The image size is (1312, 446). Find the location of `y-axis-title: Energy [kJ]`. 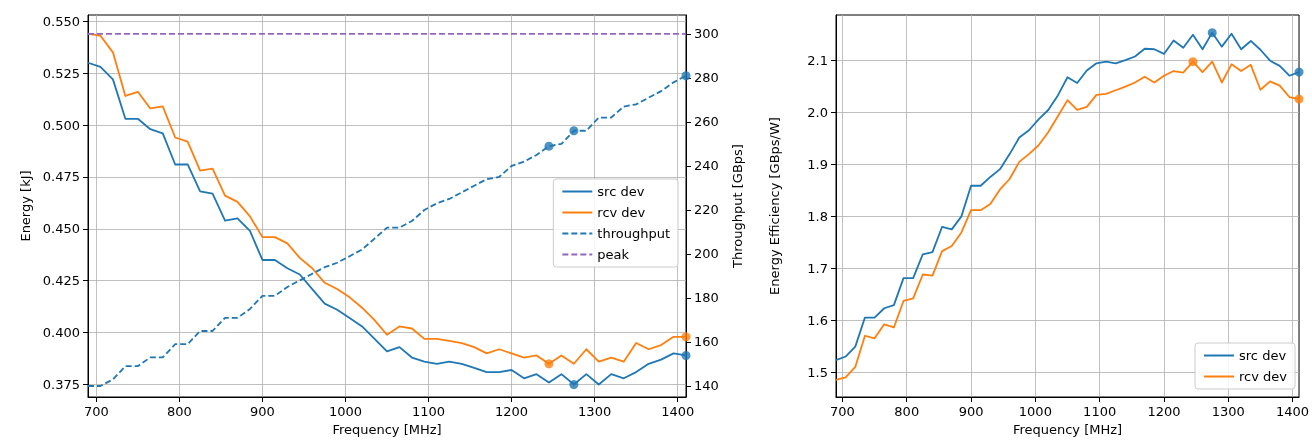

y-axis-title: Energy [kJ] is located at coordinates (25, 206).